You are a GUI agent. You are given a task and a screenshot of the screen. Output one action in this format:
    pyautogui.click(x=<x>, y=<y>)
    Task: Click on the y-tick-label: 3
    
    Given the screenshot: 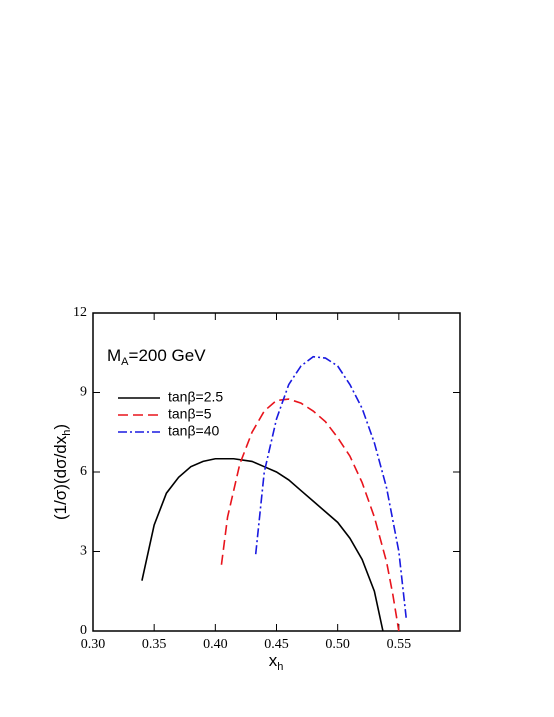 What is the action you would take?
    pyautogui.click(x=83, y=551)
    